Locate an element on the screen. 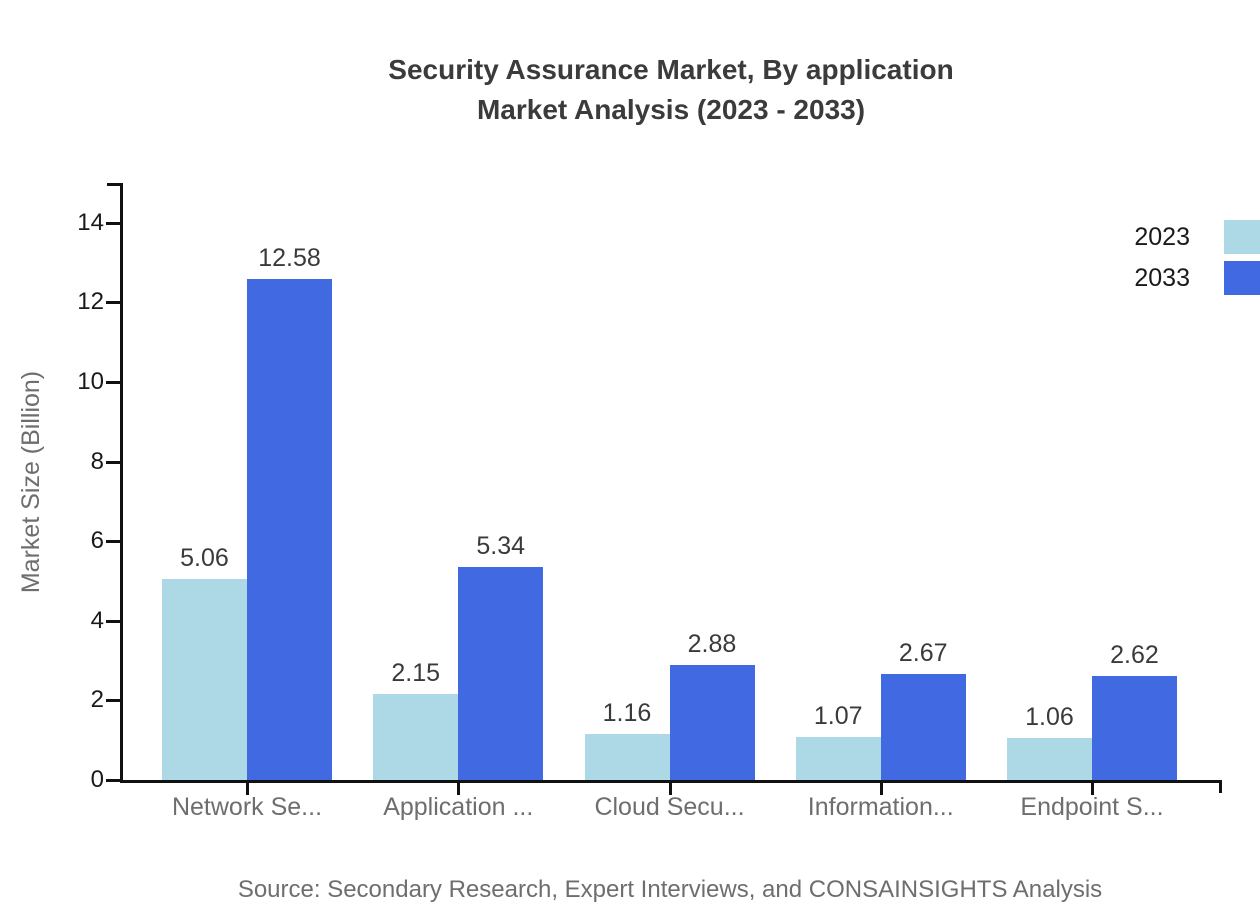  x-axis-end-cap is located at coordinates (1220, 786).